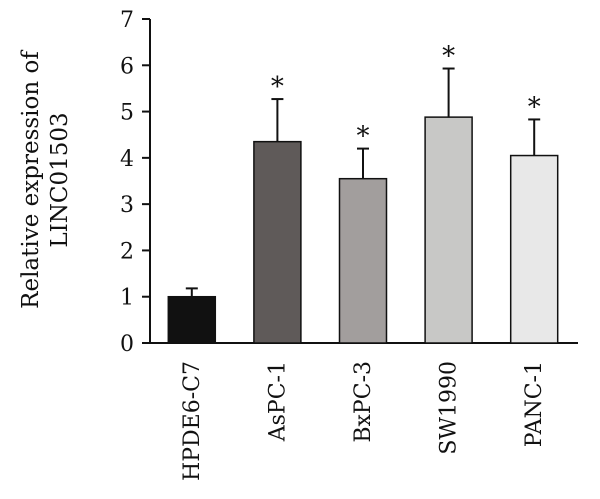 The width and height of the screenshot is (600, 499). I want to click on y-axis-label: Relative expression of LINC01503, so click(45, 179).